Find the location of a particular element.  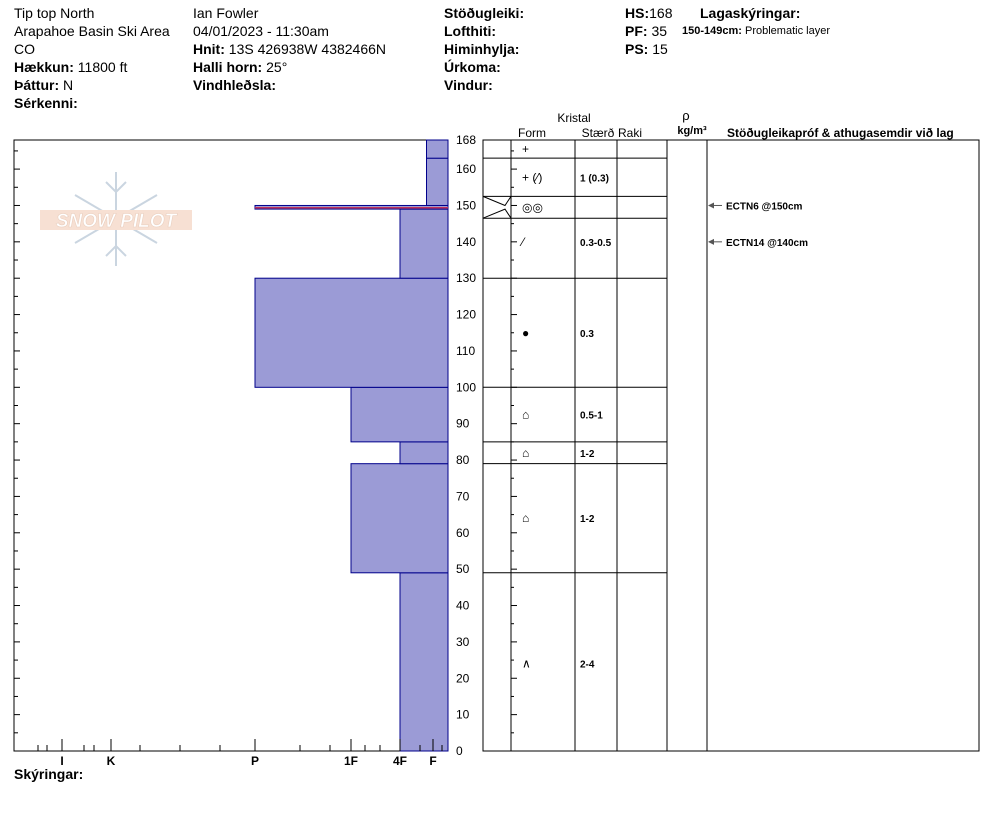

height-label: 168 is located at coordinates (466, 140).